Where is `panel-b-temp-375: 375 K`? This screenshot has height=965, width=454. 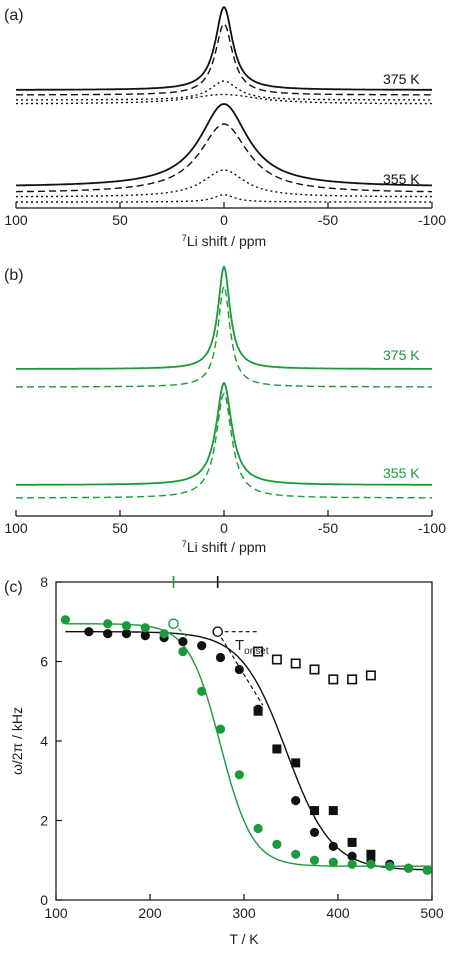 panel-b-temp-375: 375 K is located at coordinates (401, 355).